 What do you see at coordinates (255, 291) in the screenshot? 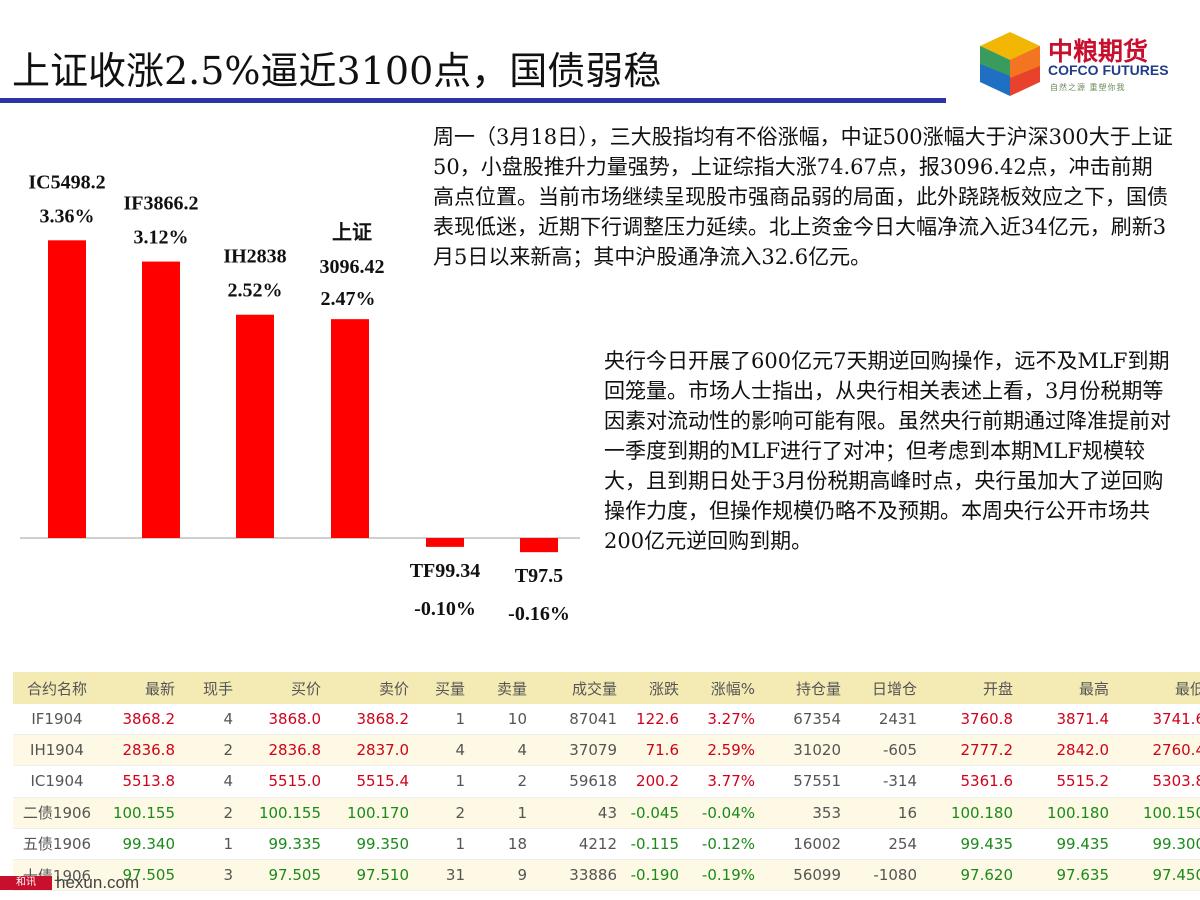
I see `bar-percent-label: 2.52%` at bounding box center [255, 291].